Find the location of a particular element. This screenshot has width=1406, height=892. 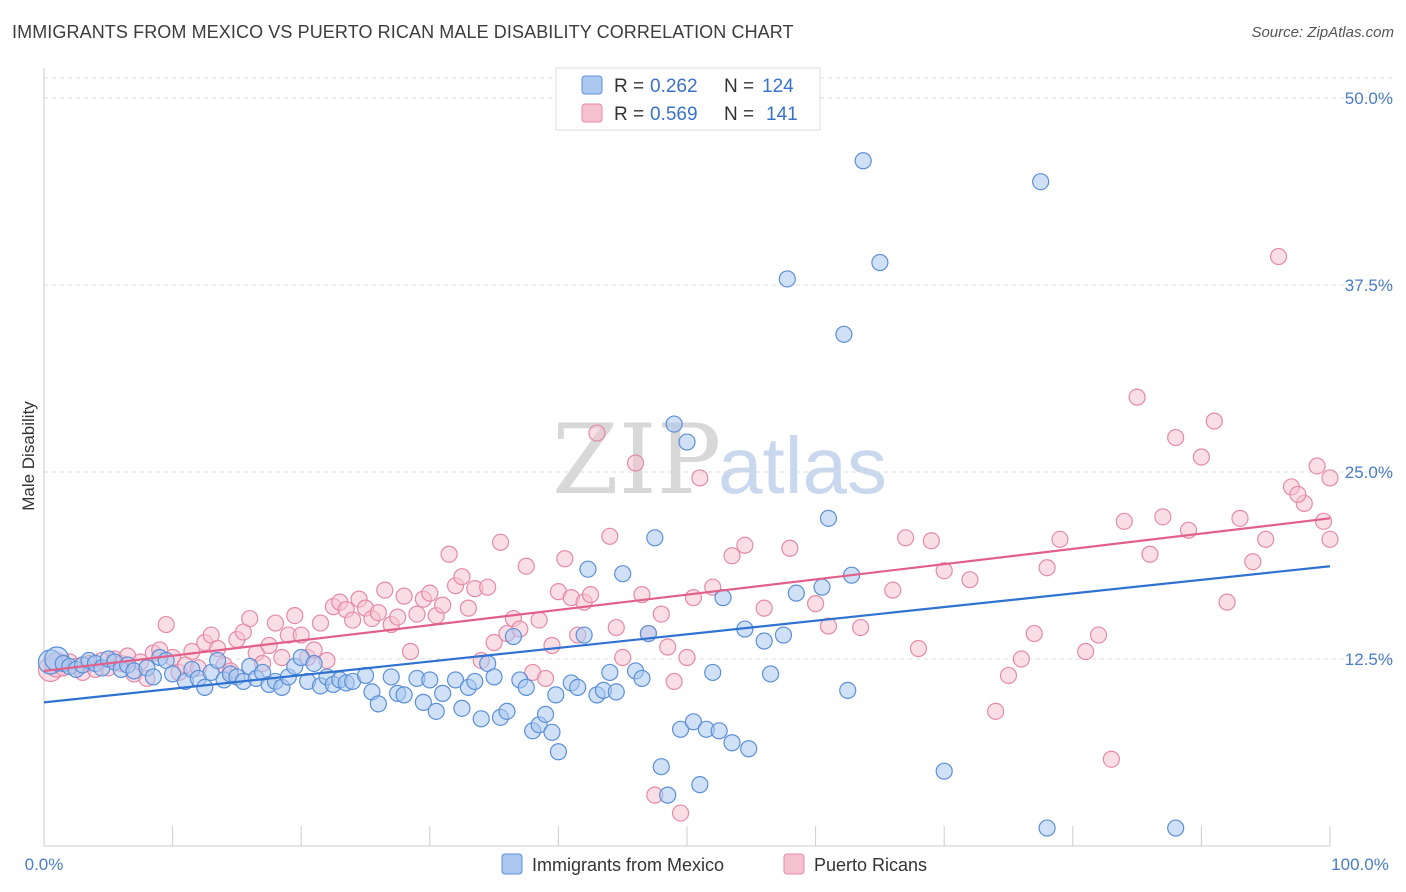

y-tick-label-1: 25.0% is located at coordinates (1369, 472).